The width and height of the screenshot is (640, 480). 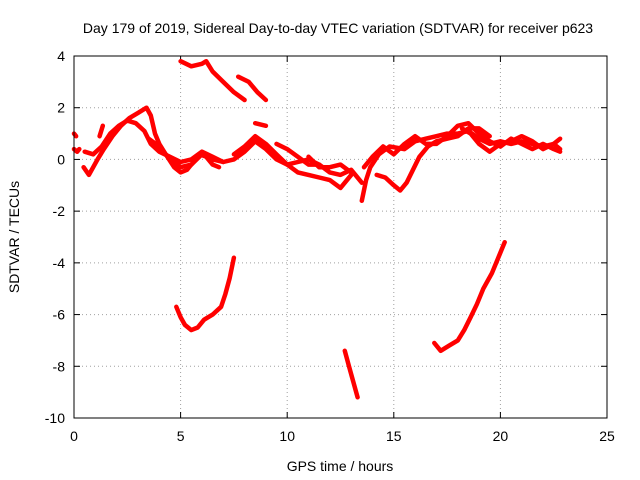 What do you see at coordinates (59, 211) in the screenshot?
I see `y-tick-label: -2` at bounding box center [59, 211].